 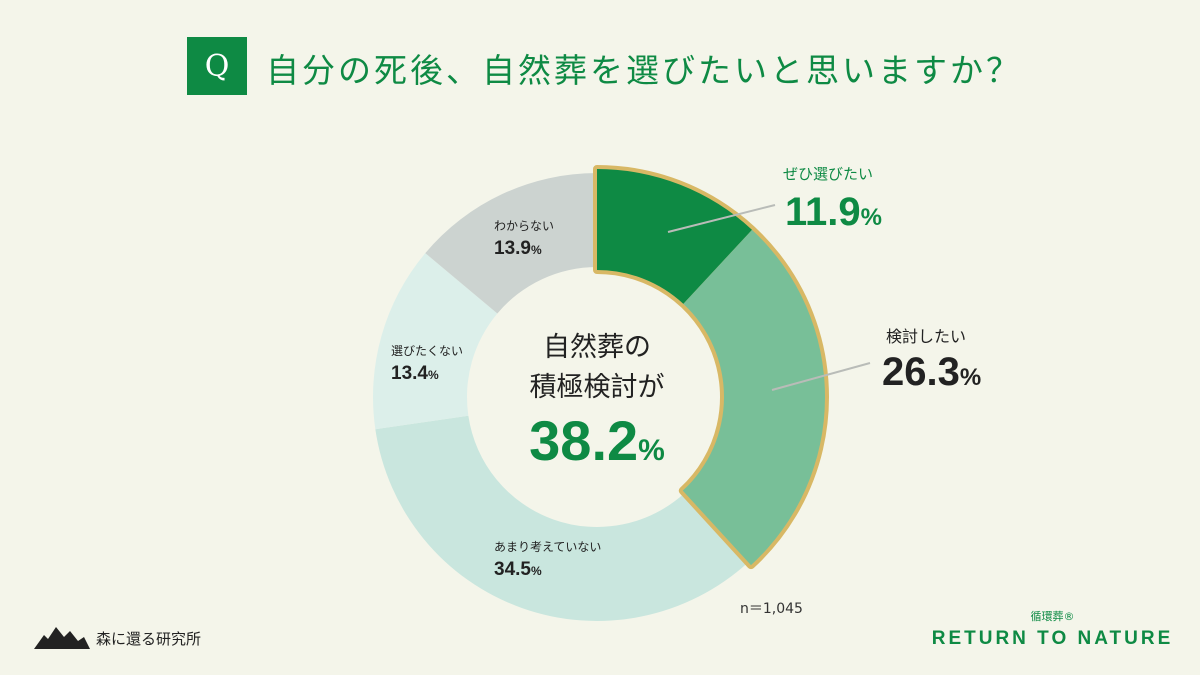 I want to click on label-2: あまり考えていない 34.5%, so click(x=548, y=560).